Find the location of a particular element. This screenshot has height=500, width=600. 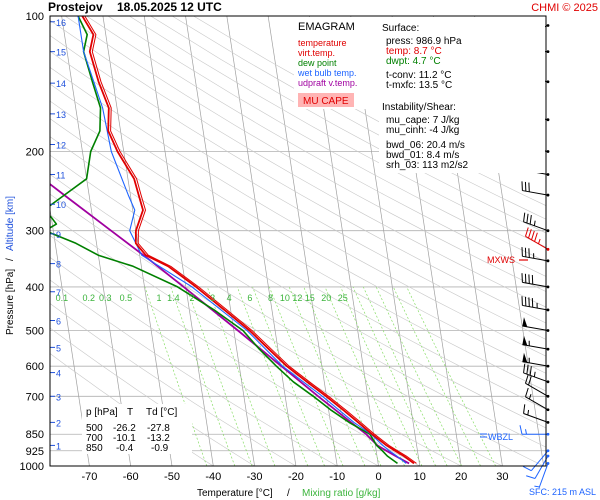

wbzl-label: WBZL is located at coordinates (500, 437).